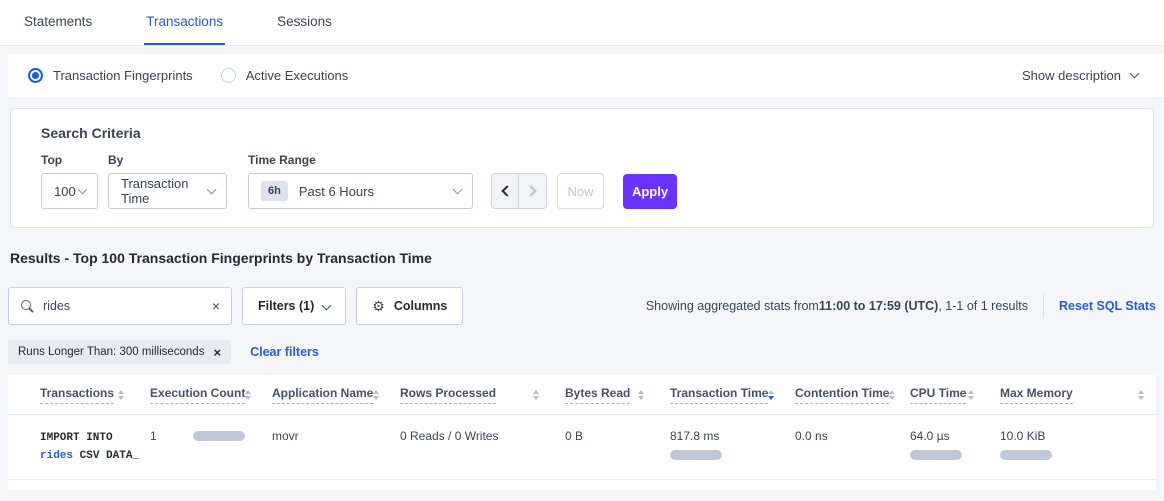 Image resolution: width=1164 pixels, height=501 pixels. I want to click on column-header-rows-processed: Rows Processed, so click(482, 395).